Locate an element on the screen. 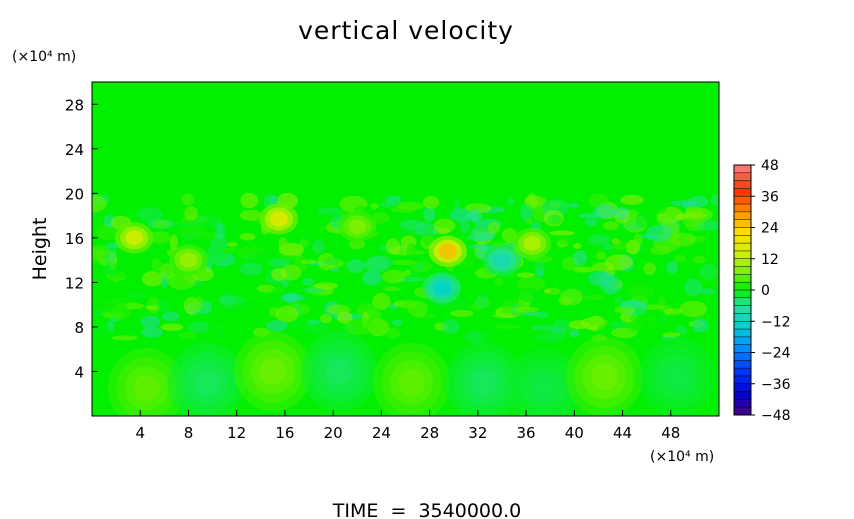 Image resolution: width=854 pixels, height=519 pixels. colorbar-label: 24 is located at coordinates (770, 229).